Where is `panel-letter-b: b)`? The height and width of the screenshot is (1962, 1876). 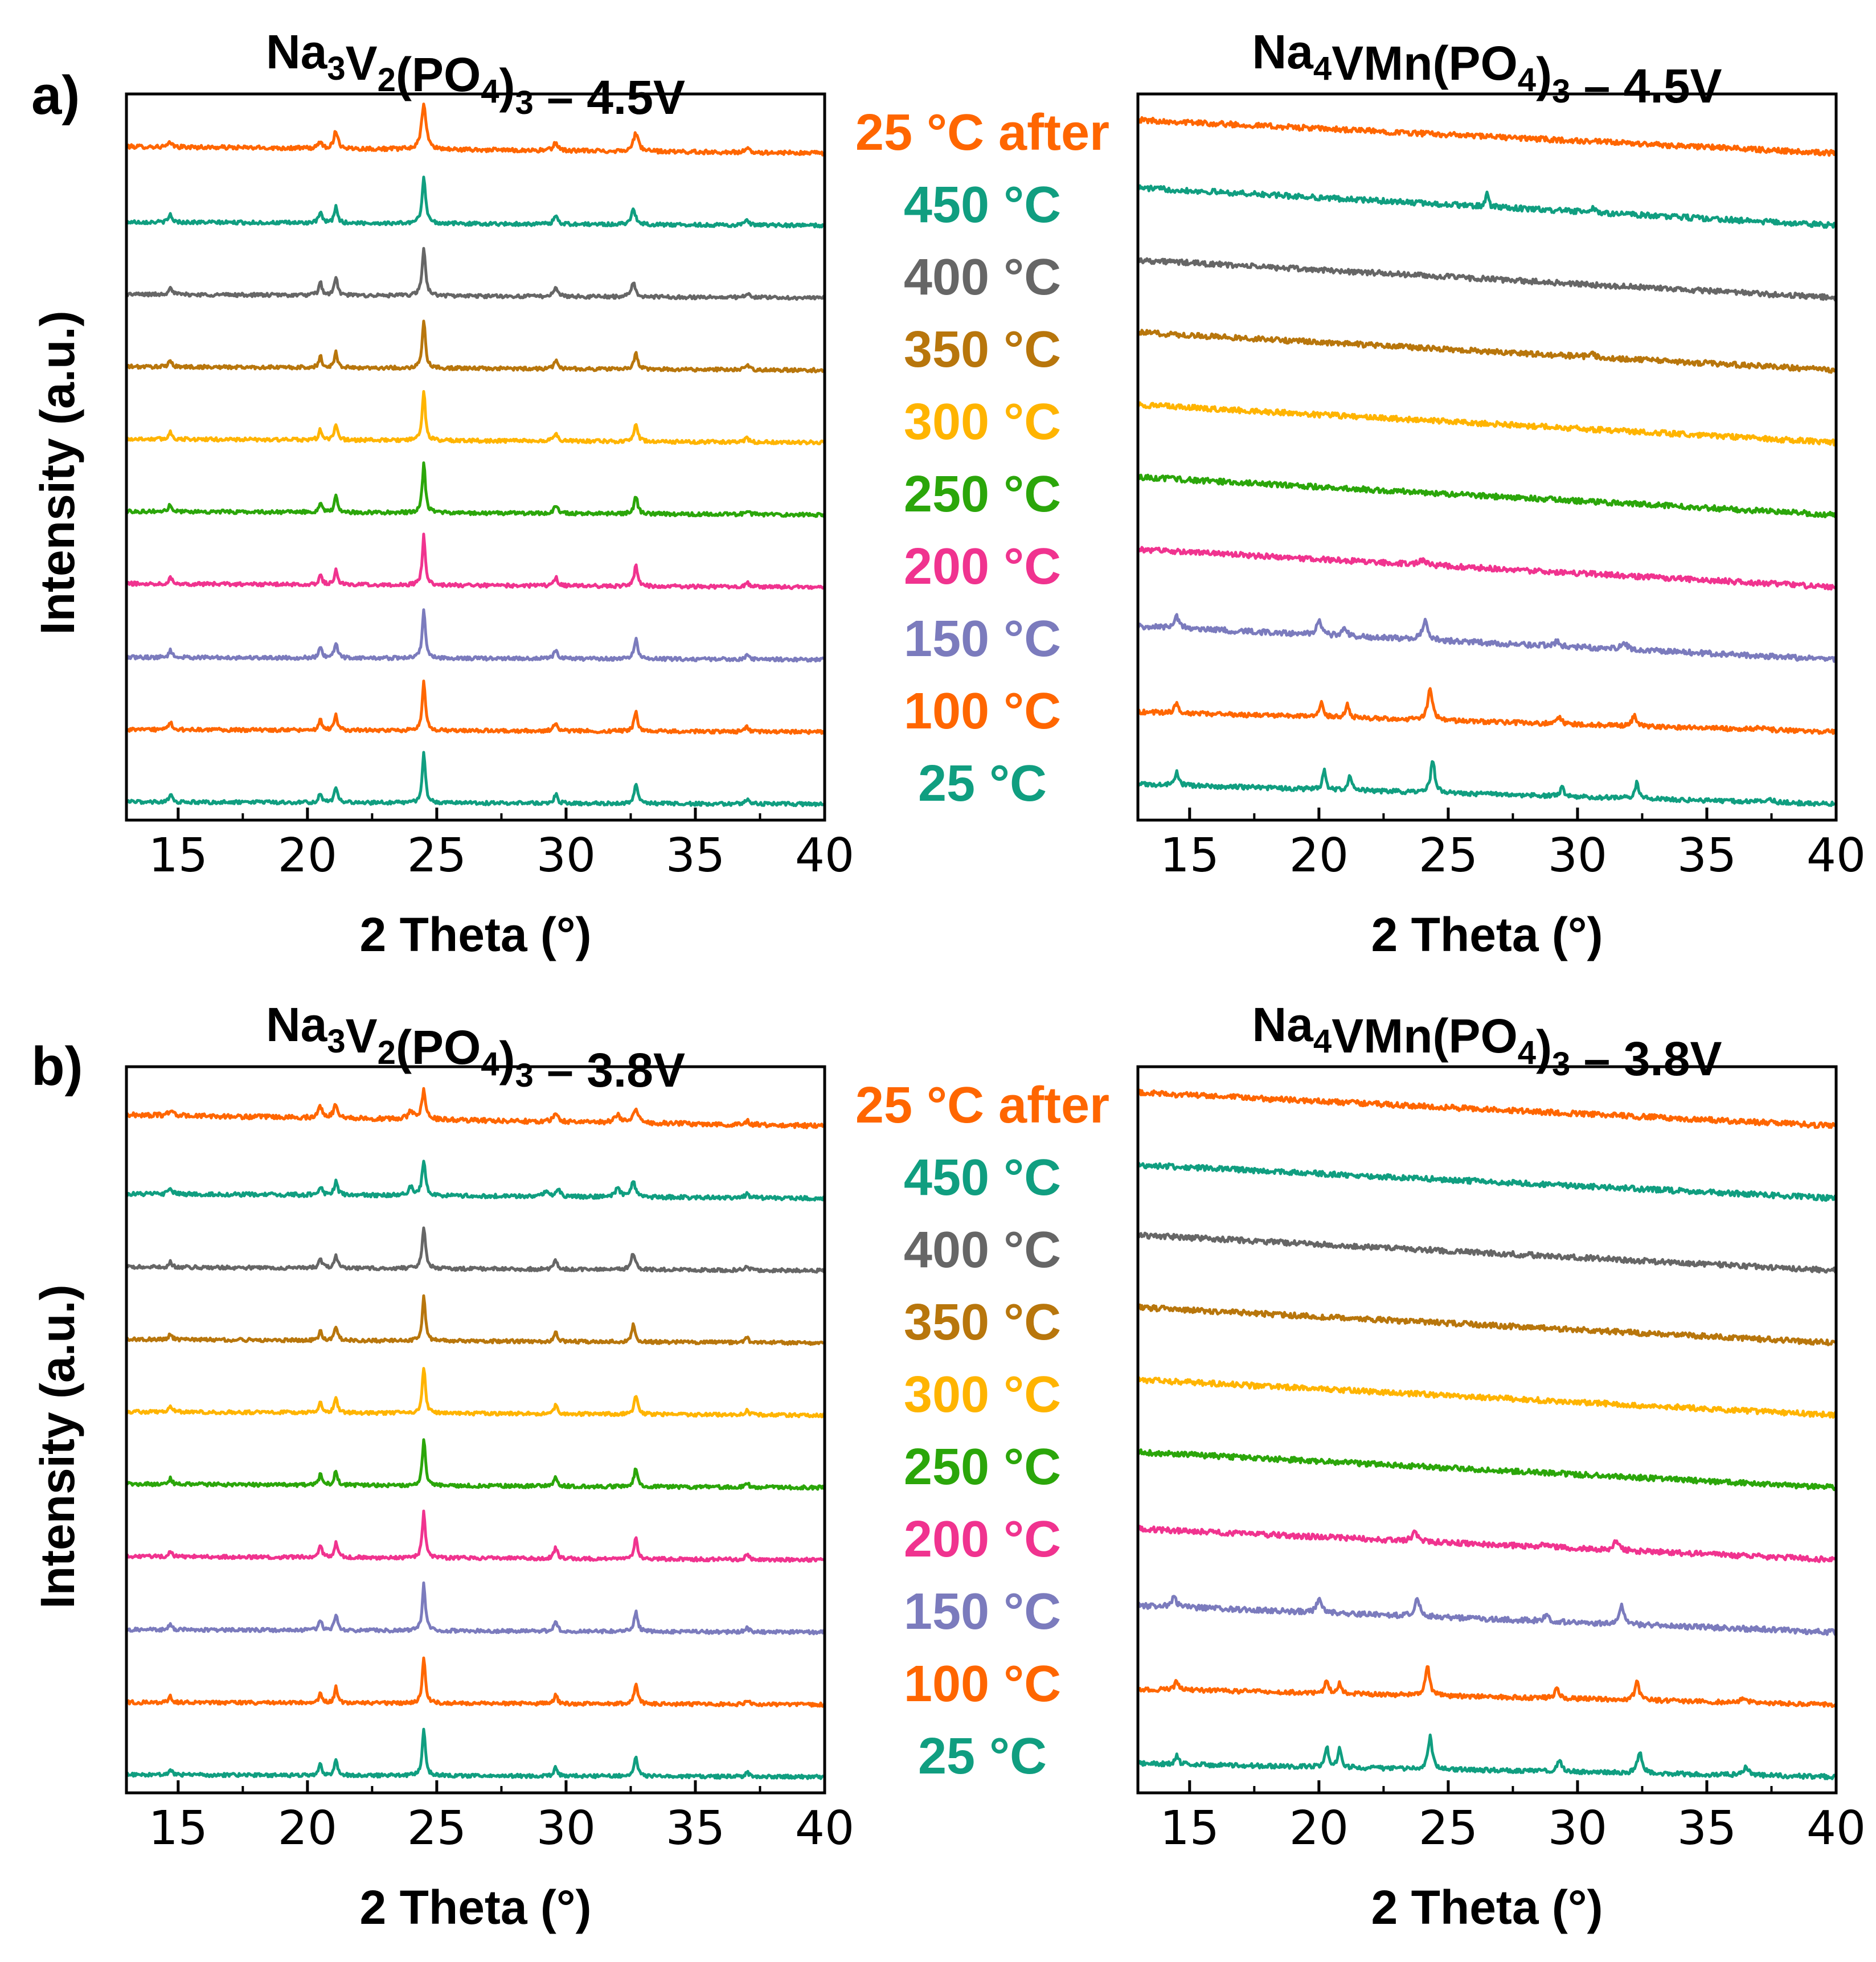 panel-letter-b: b) is located at coordinates (57, 1066).